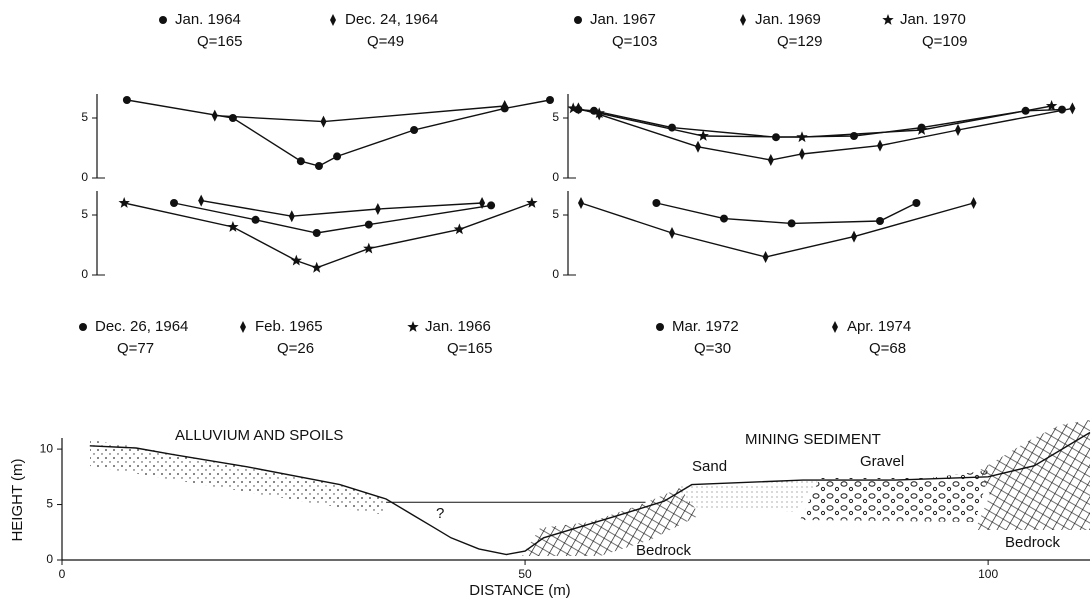  I want to click on legend-label: Feb. 1965, so click(289, 326).